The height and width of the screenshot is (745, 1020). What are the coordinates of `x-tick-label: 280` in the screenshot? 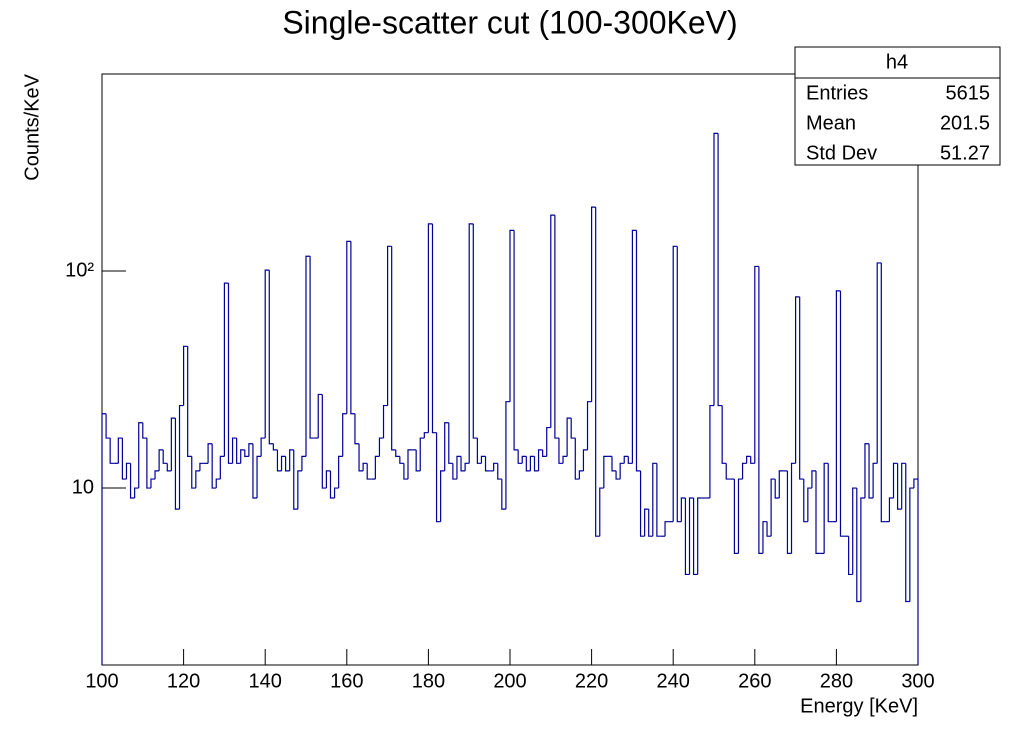 It's located at (836, 681).